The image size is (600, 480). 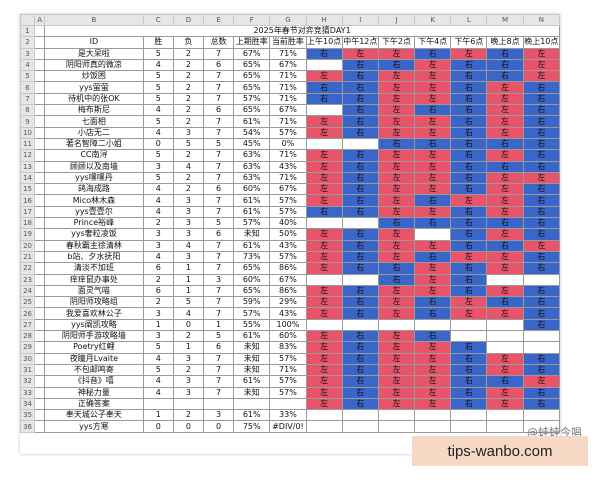 I want to click on player-id-cell: 奉天城公子奉天, so click(x=94, y=415).